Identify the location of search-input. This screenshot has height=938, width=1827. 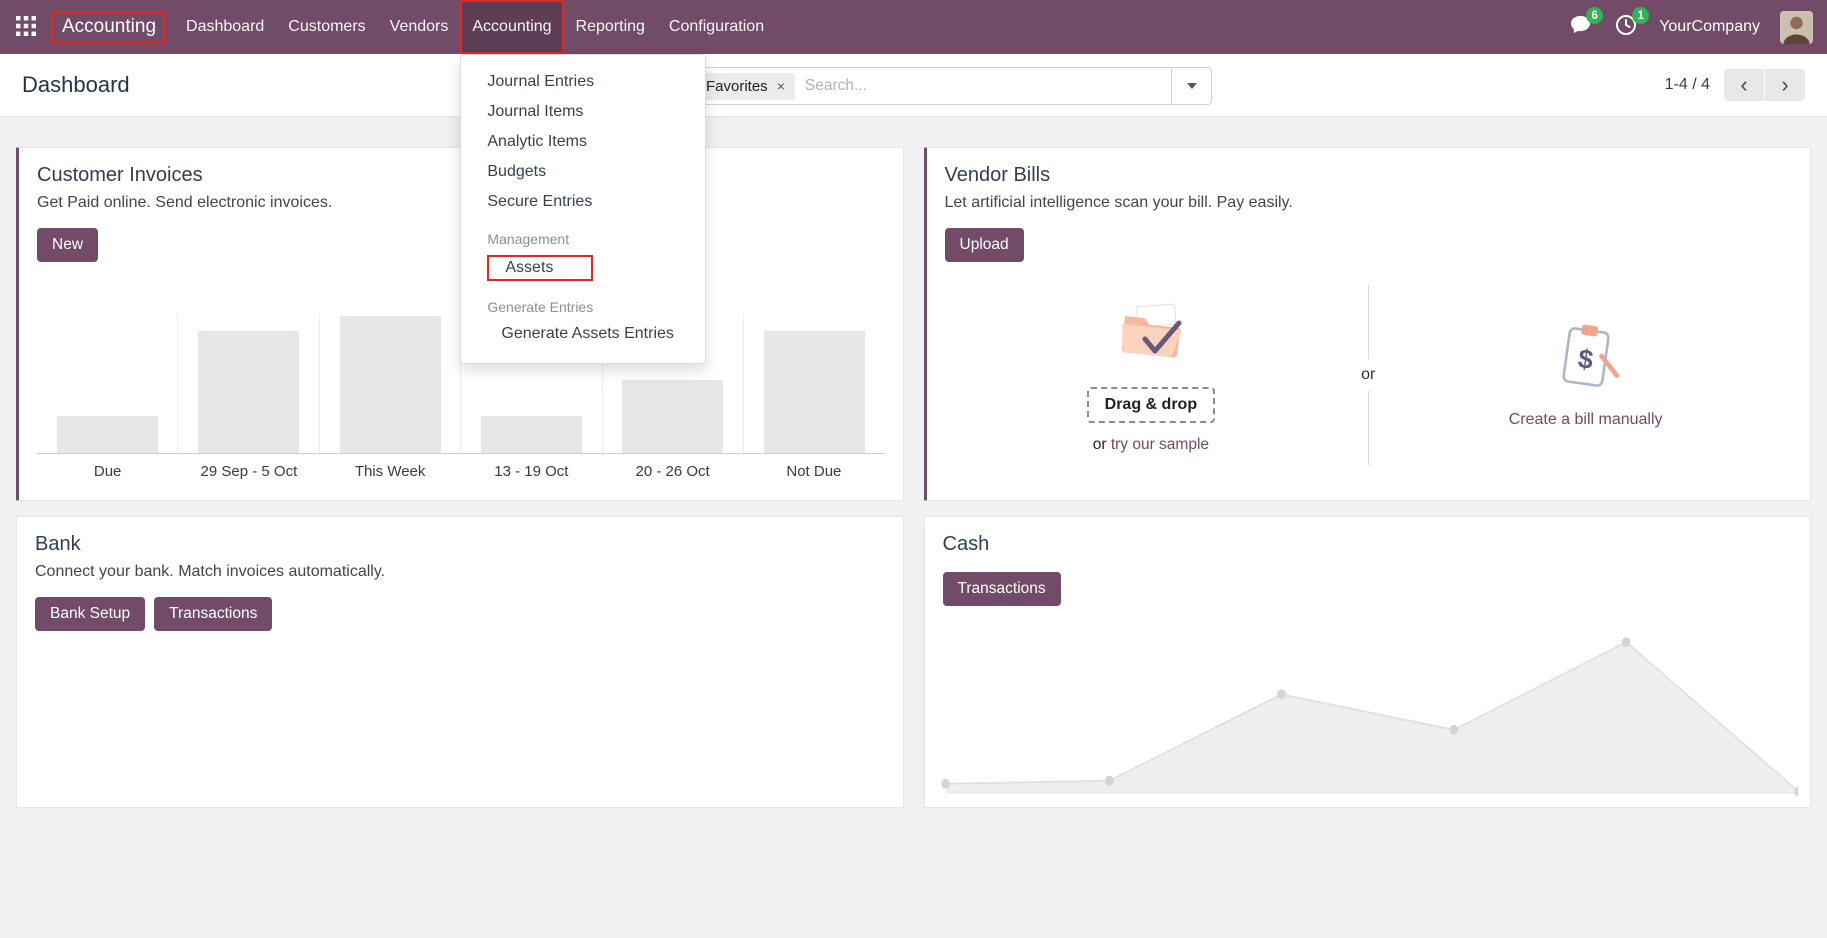
(982, 86).